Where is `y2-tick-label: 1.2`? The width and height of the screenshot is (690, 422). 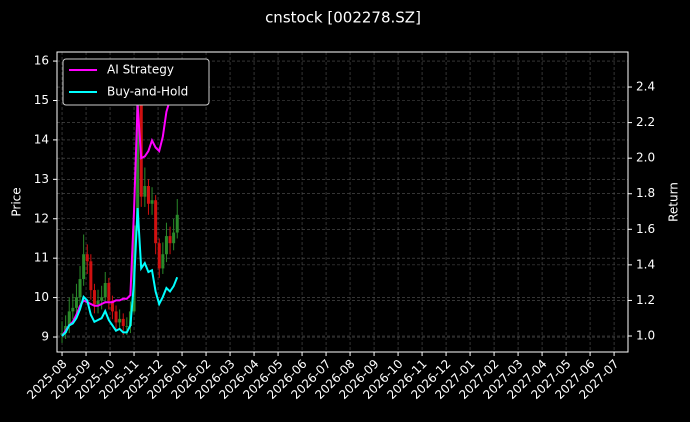 y2-tick-label: 1.2 is located at coordinates (645, 300).